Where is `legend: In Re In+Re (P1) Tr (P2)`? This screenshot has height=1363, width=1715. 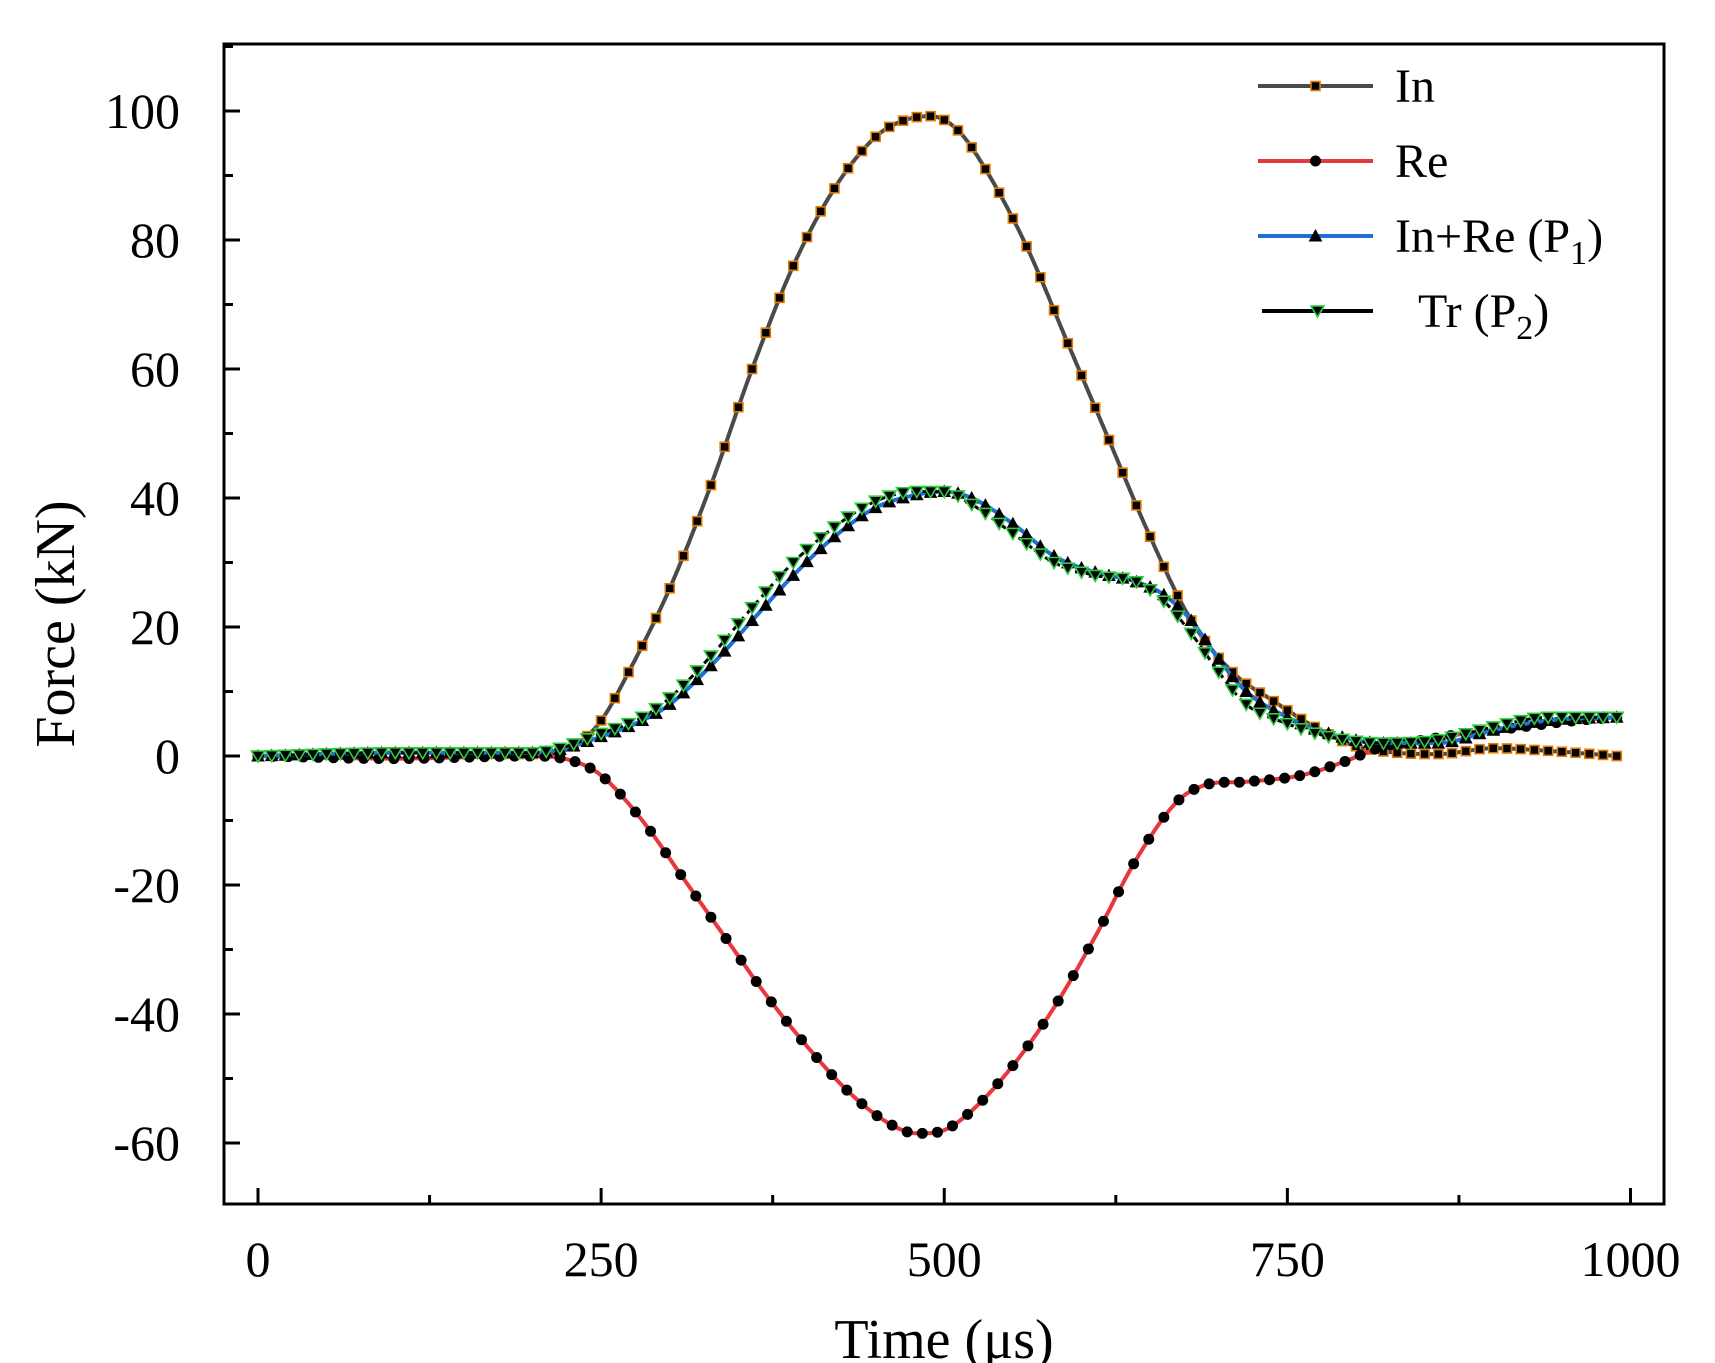
legend: In Re In+Re (P1) Tr (P2) is located at coordinates (1430, 203).